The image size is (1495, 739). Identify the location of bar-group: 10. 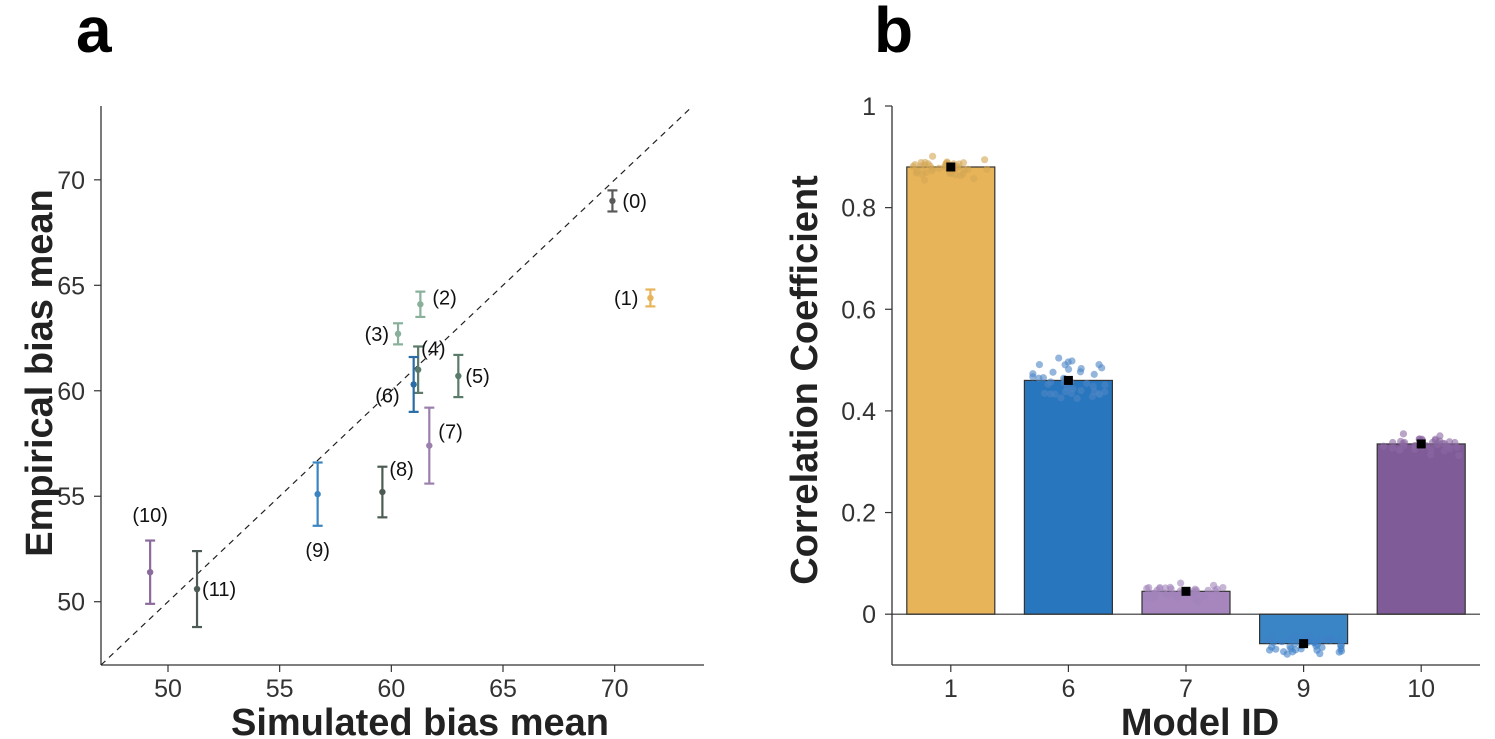
(1421, 566).